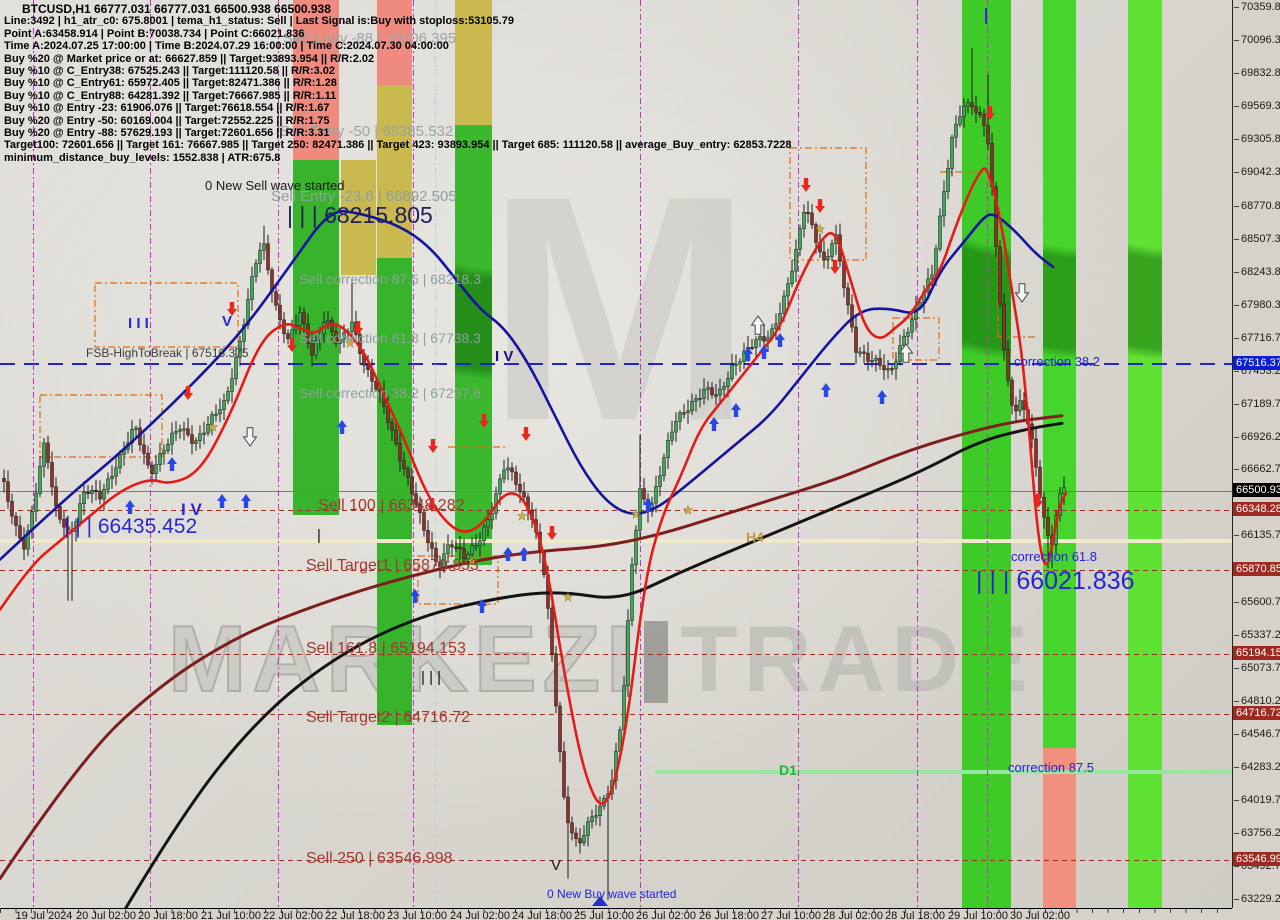 This screenshot has width=1280, height=920. Describe the element at coordinates (390, 279) in the screenshot. I see `chart-annotation: Sell correction 87.5 | 68218.3` at that location.